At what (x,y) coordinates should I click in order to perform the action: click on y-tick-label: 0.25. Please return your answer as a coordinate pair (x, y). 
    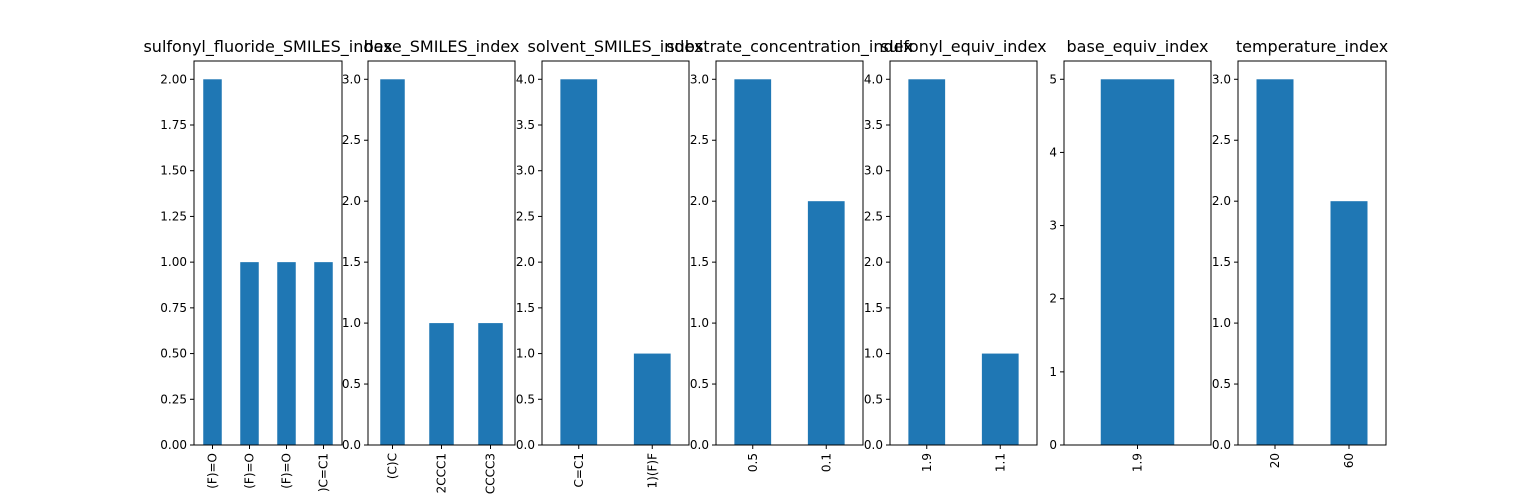
    Looking at the image, I should click on (173, 399).